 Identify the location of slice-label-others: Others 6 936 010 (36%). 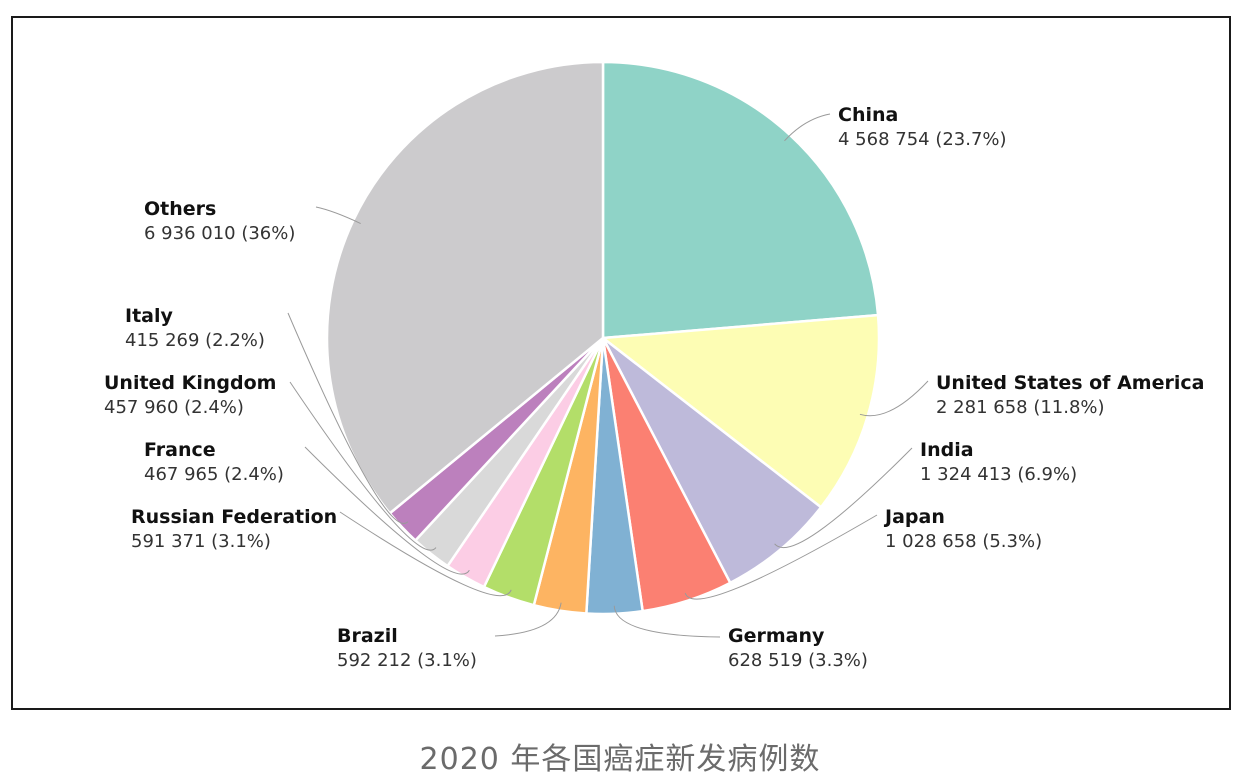
(219, 221).